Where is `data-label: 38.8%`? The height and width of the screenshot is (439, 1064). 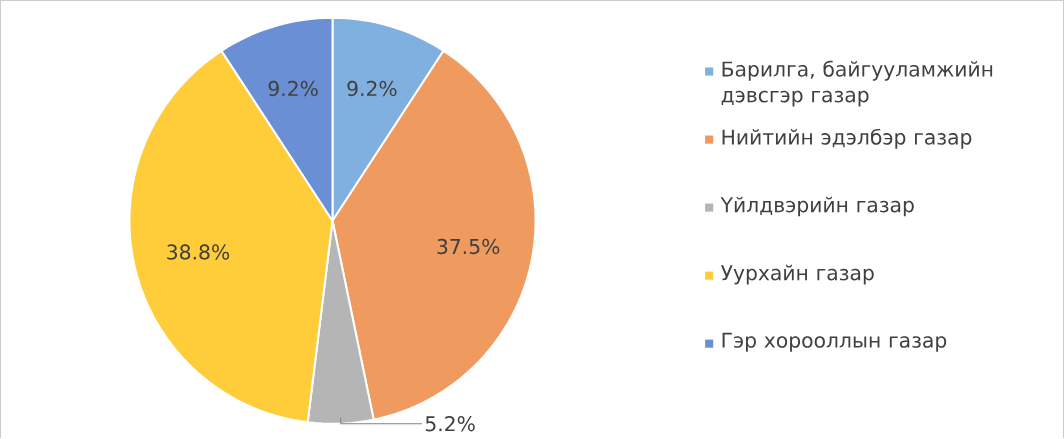 data-label: 38.8% is located at coordinates (198, 252).